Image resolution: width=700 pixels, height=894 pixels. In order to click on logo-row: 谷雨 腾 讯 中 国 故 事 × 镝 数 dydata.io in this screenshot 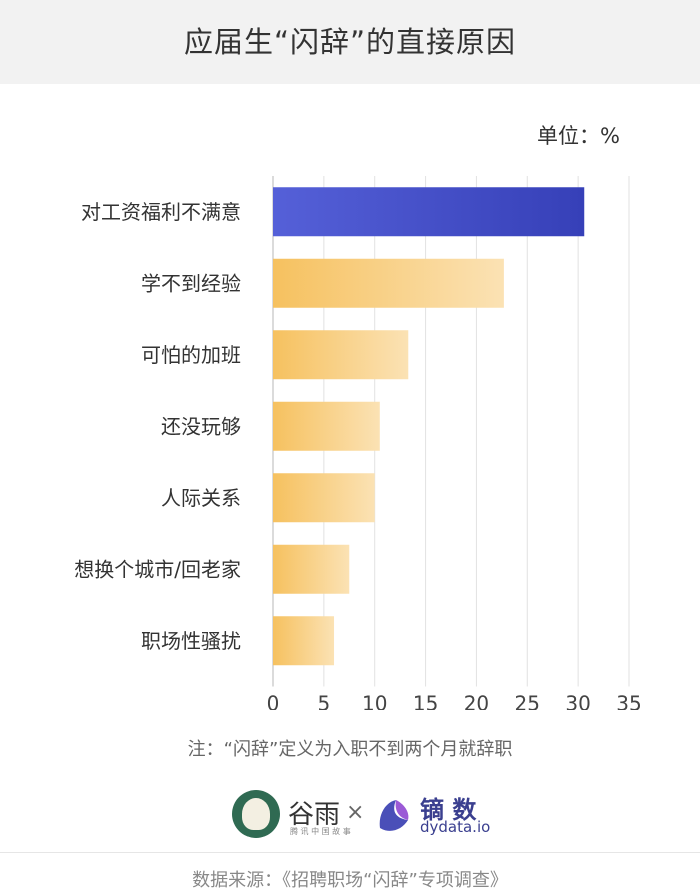, I will do `click(350, 815)`.